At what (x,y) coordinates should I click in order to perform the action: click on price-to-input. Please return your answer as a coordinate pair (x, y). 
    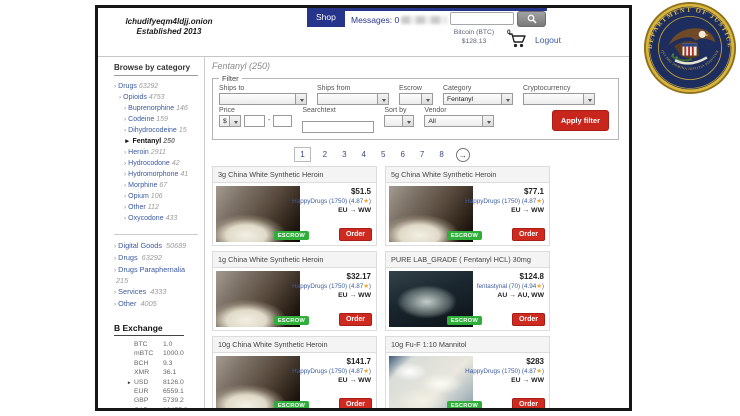
    Looking at the image, I should click on (283, 121).